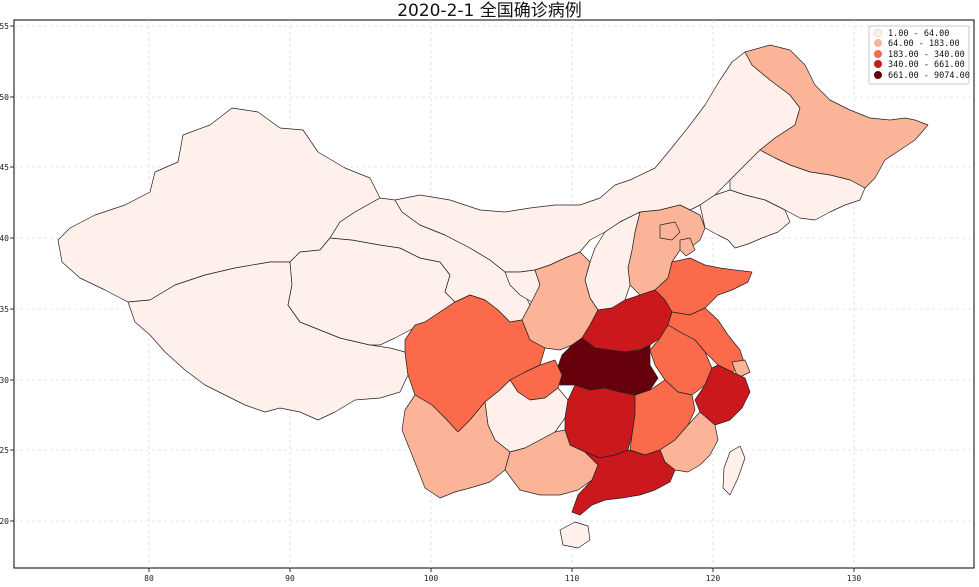 This screenshot has width=979, height=587. What do you see at coordinates (290, 578) in the screenshot?
I see `x-tick-label: 90` at bounding box center [290, 578].